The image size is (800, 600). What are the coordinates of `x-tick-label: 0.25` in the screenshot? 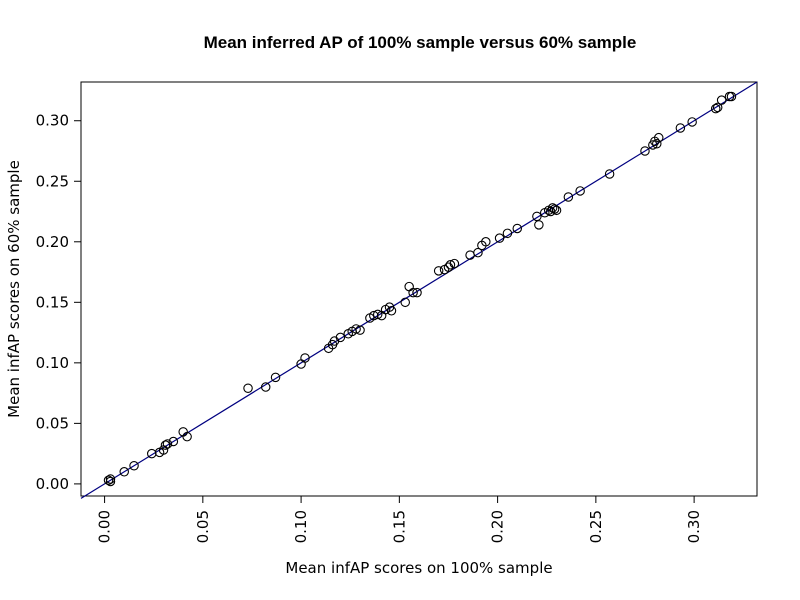 It's located at (596, 526).